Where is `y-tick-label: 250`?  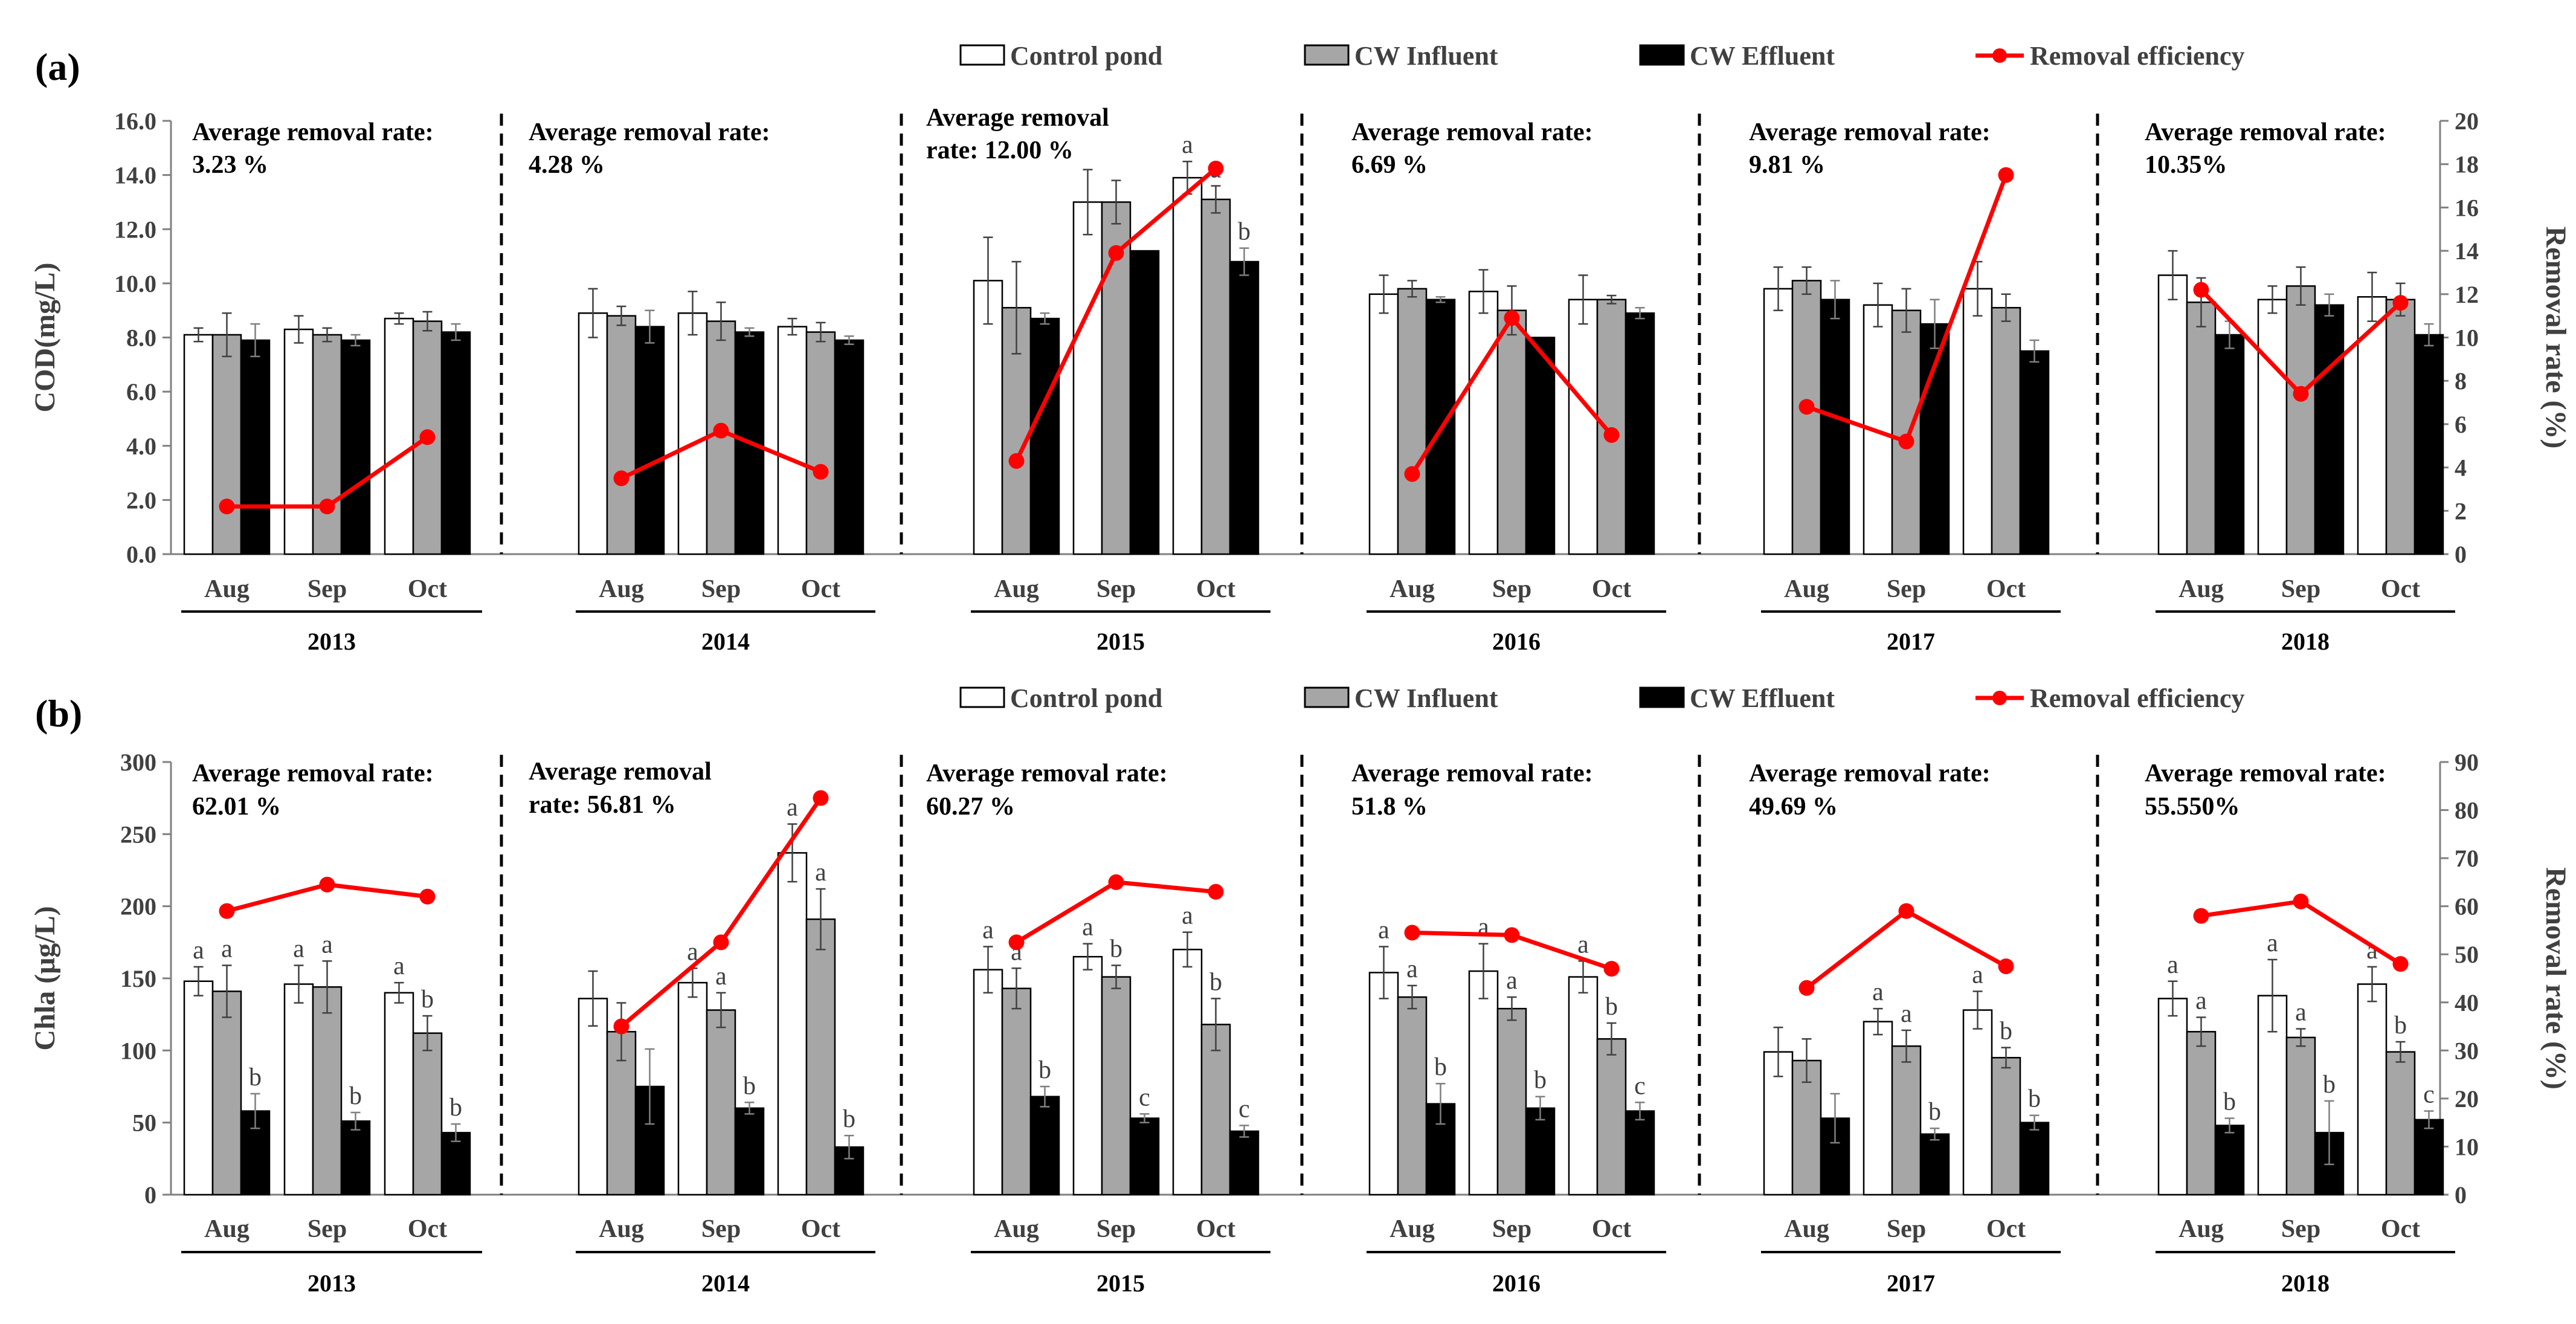 y-tick-label: 250 is located at coordinates (138, 834).